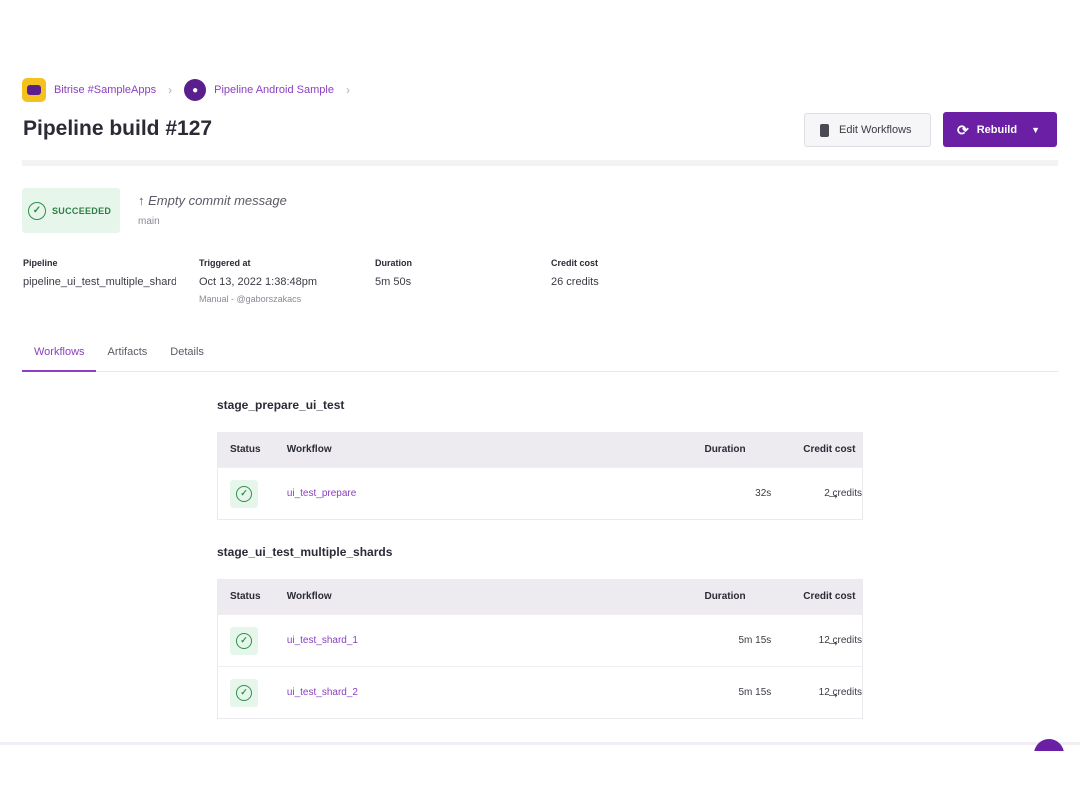 The image size is (1080, 810). What do you see at coordinates (258, 282) in the screenshot?
I see `meta-value: Oct 13, 2022 1:38:48pm` at bounding box center [258, 282].